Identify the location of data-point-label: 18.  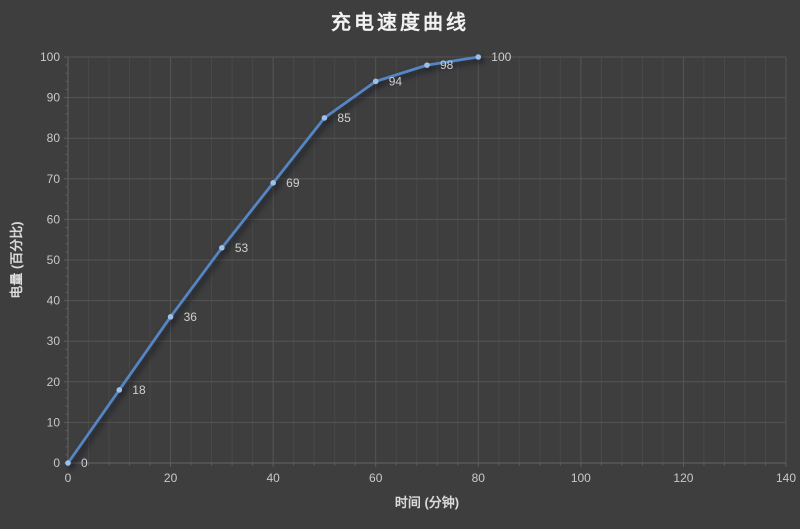
(139, 390).